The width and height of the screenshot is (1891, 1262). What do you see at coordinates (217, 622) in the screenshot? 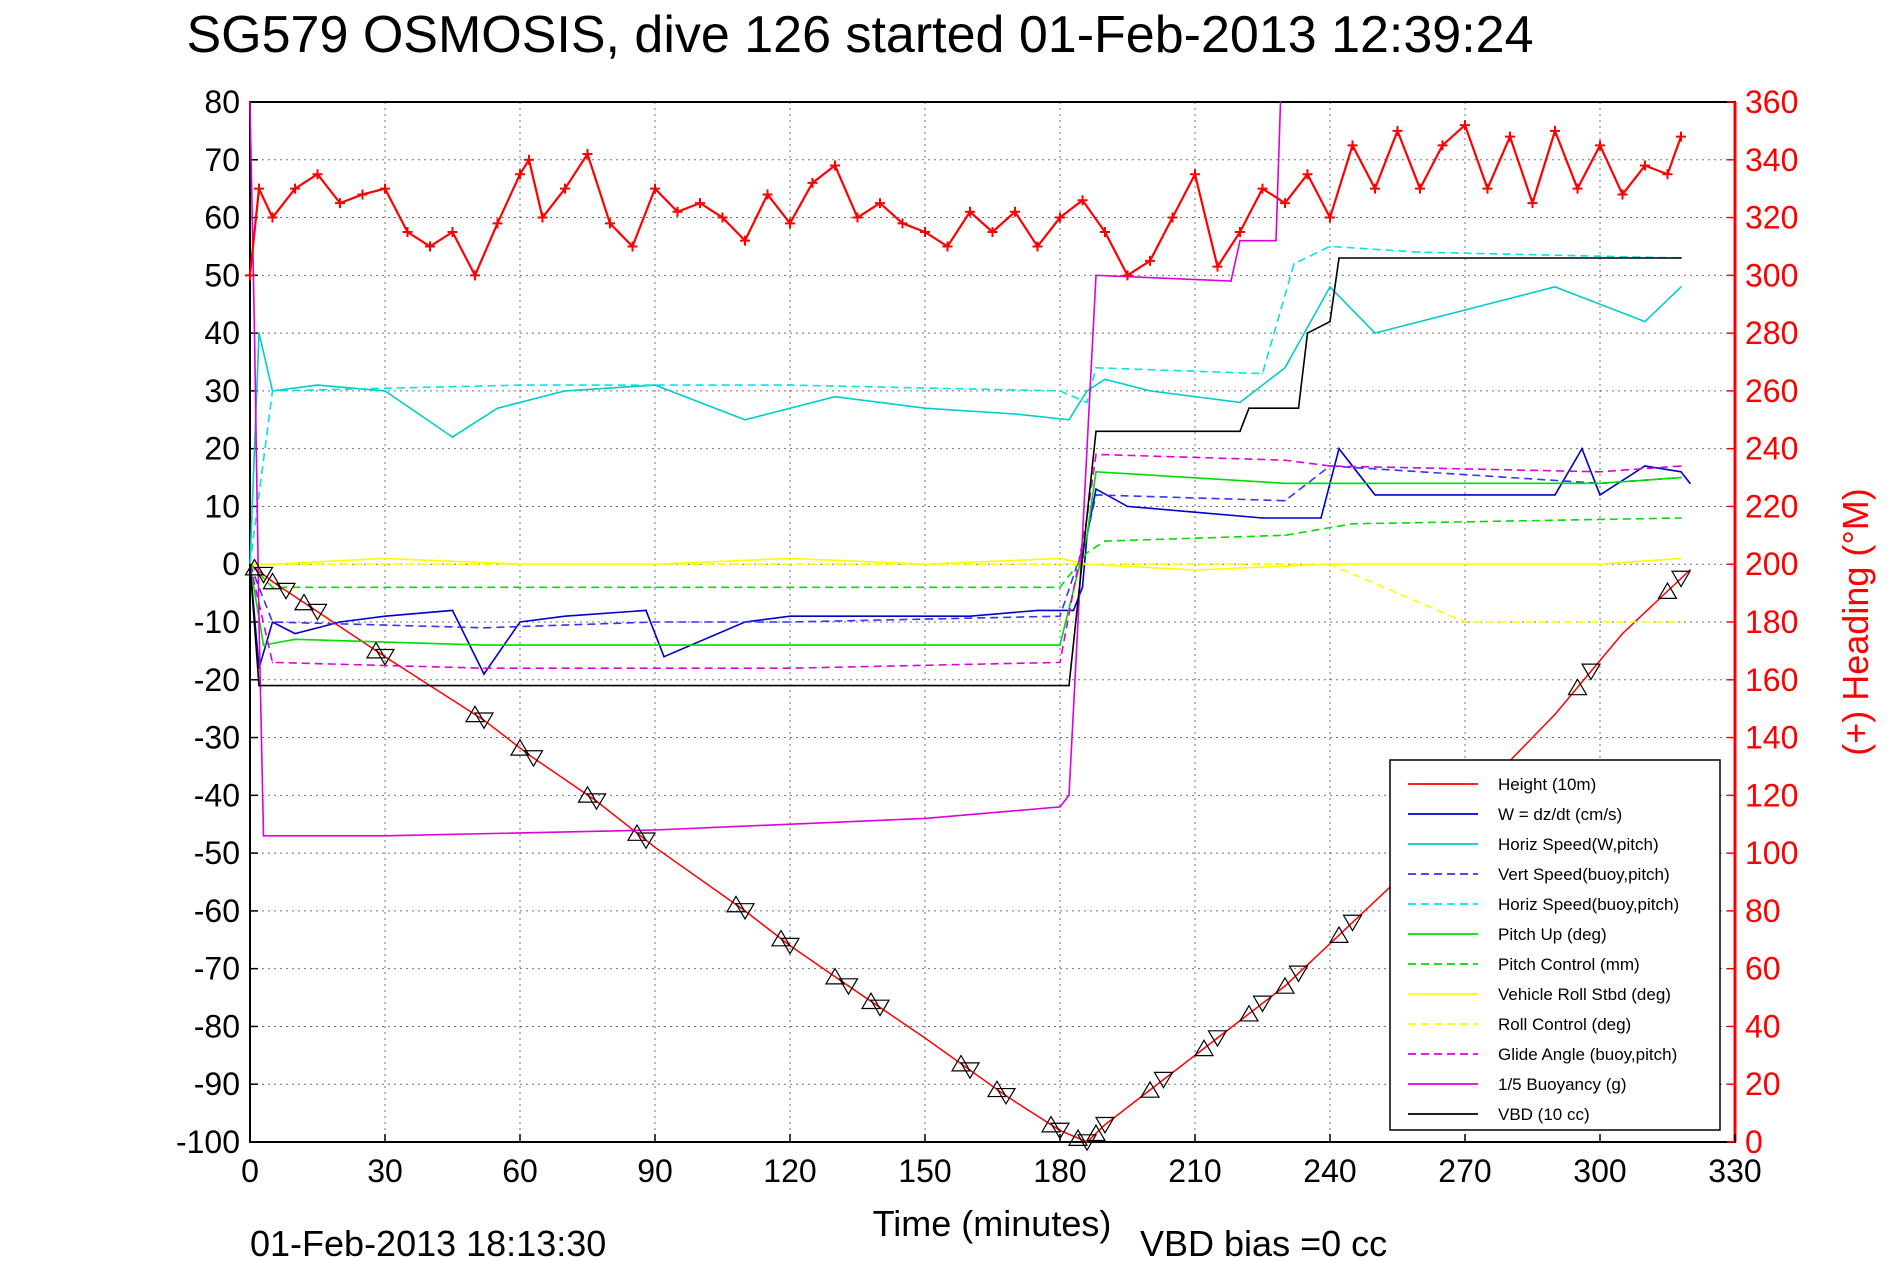
I see `y-tick-label: -10` at bounding box center [217, 622].